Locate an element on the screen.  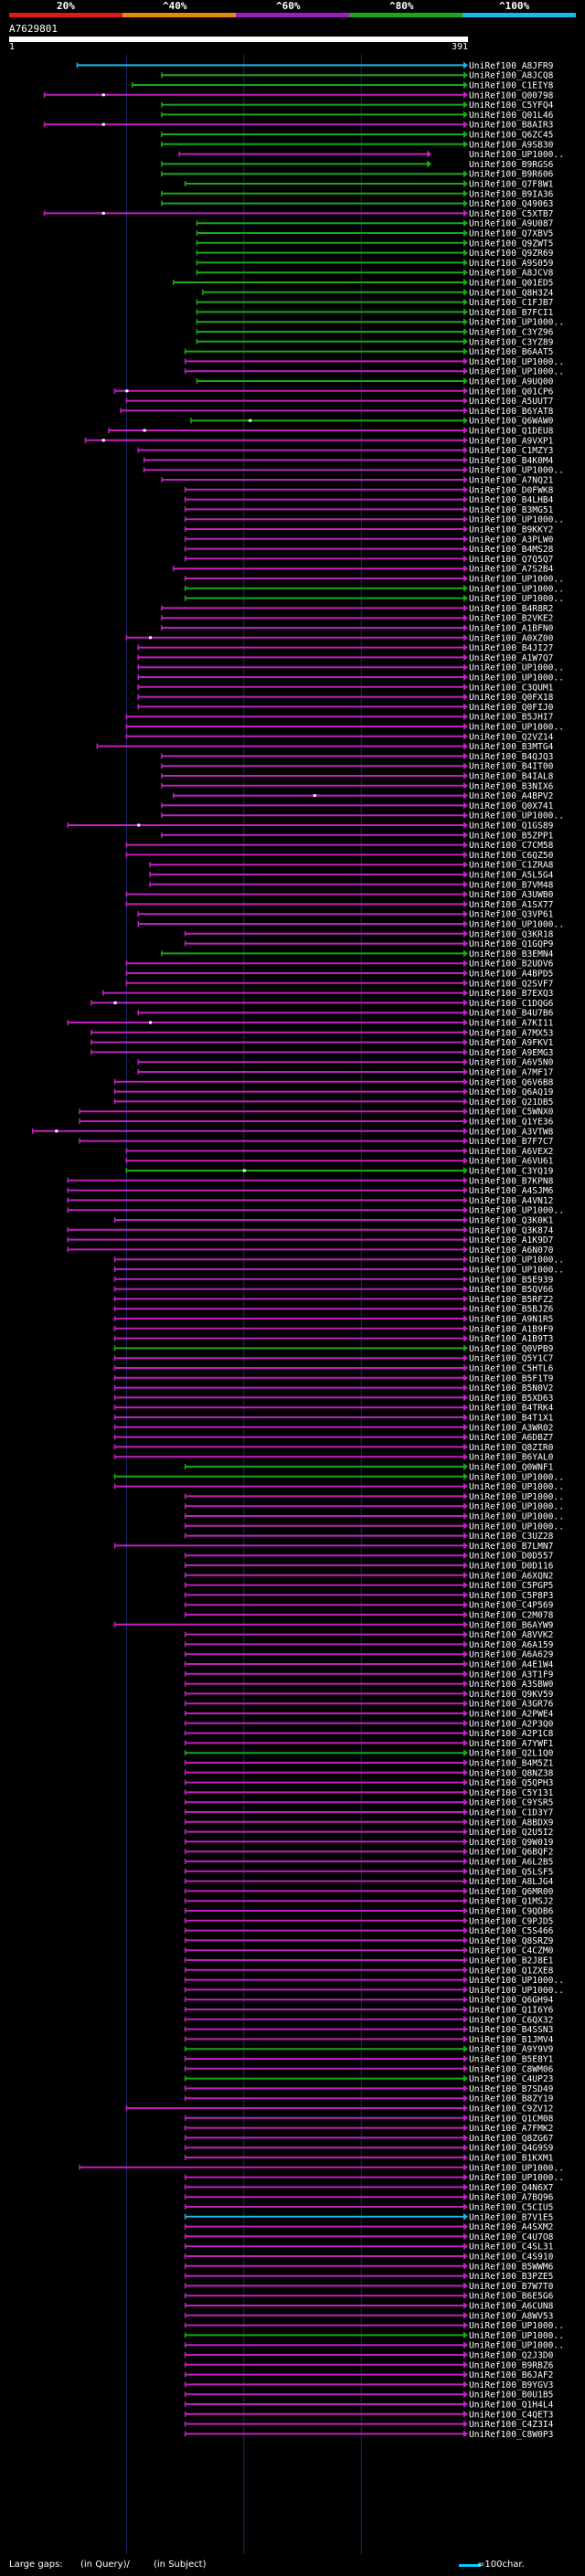
hit-row: UniRef100_C1FJB7 is located at coordinates (375, 303).